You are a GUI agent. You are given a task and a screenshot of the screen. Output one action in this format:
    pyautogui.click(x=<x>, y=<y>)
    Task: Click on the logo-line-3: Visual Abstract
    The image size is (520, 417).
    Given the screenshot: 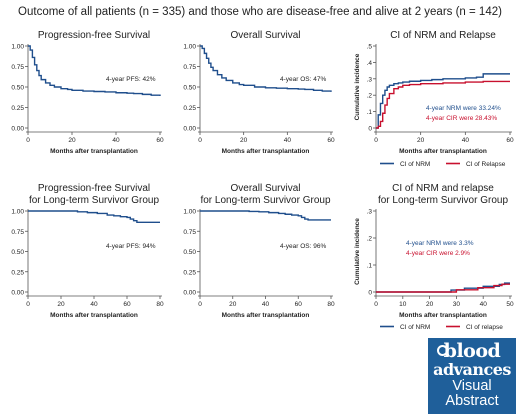 What is the action you would take?
    pyautogui.click(x=472, y=394)
    